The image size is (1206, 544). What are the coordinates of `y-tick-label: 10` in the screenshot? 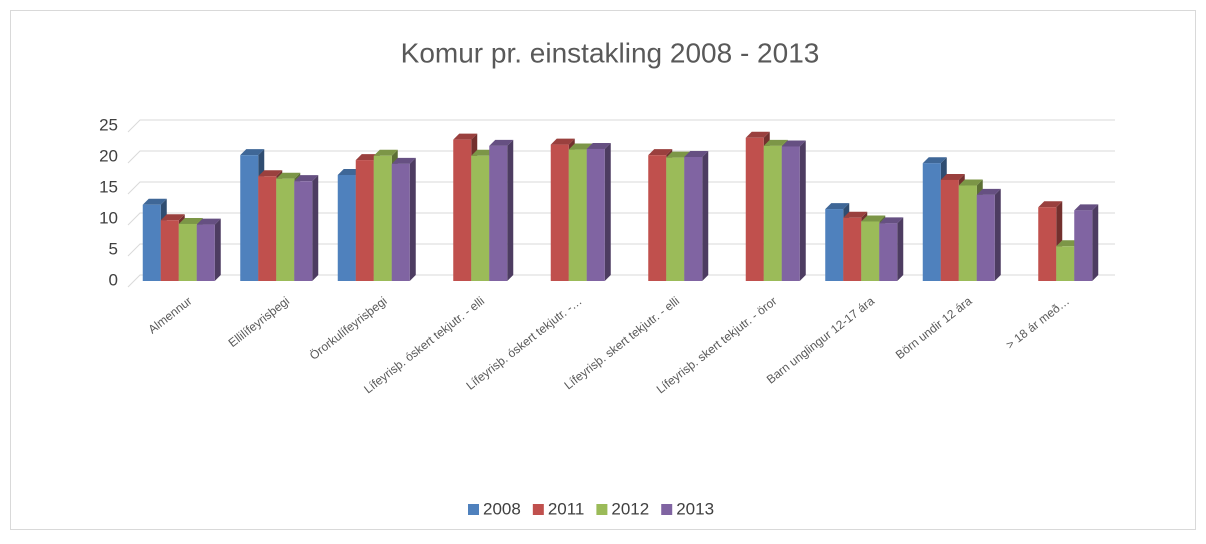 It's located at (108, 217).